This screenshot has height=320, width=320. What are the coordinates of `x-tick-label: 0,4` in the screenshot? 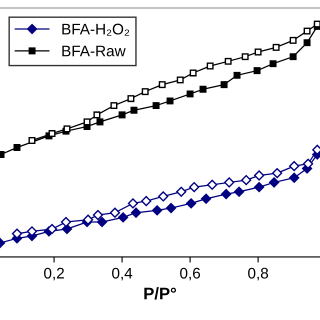 It's located at (122, 274).